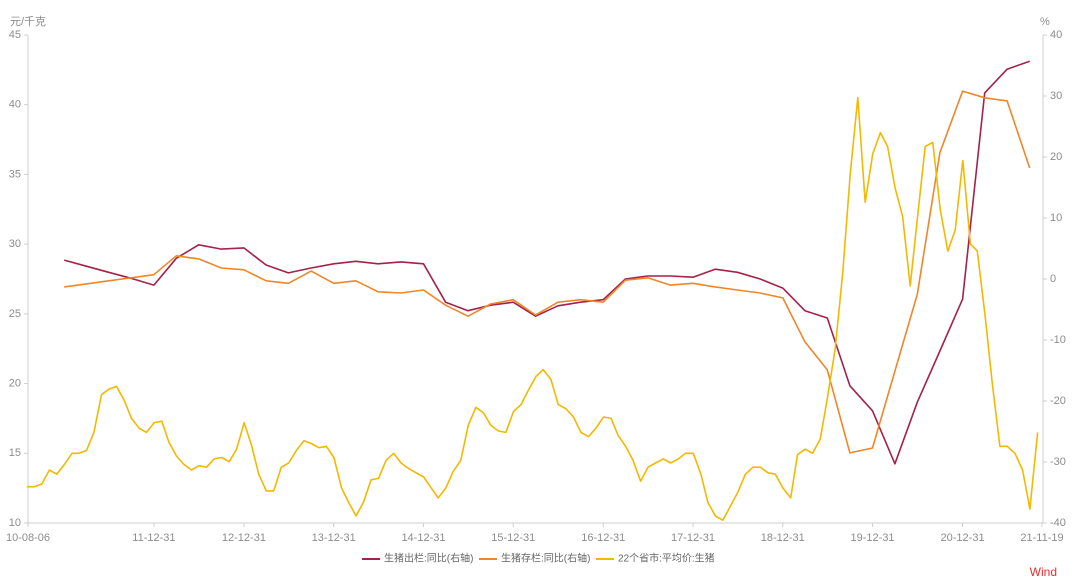  Describe the element at coordinates (28, 538) in the screenshot. I see `x-tick-label: 10-08-06` at that location.